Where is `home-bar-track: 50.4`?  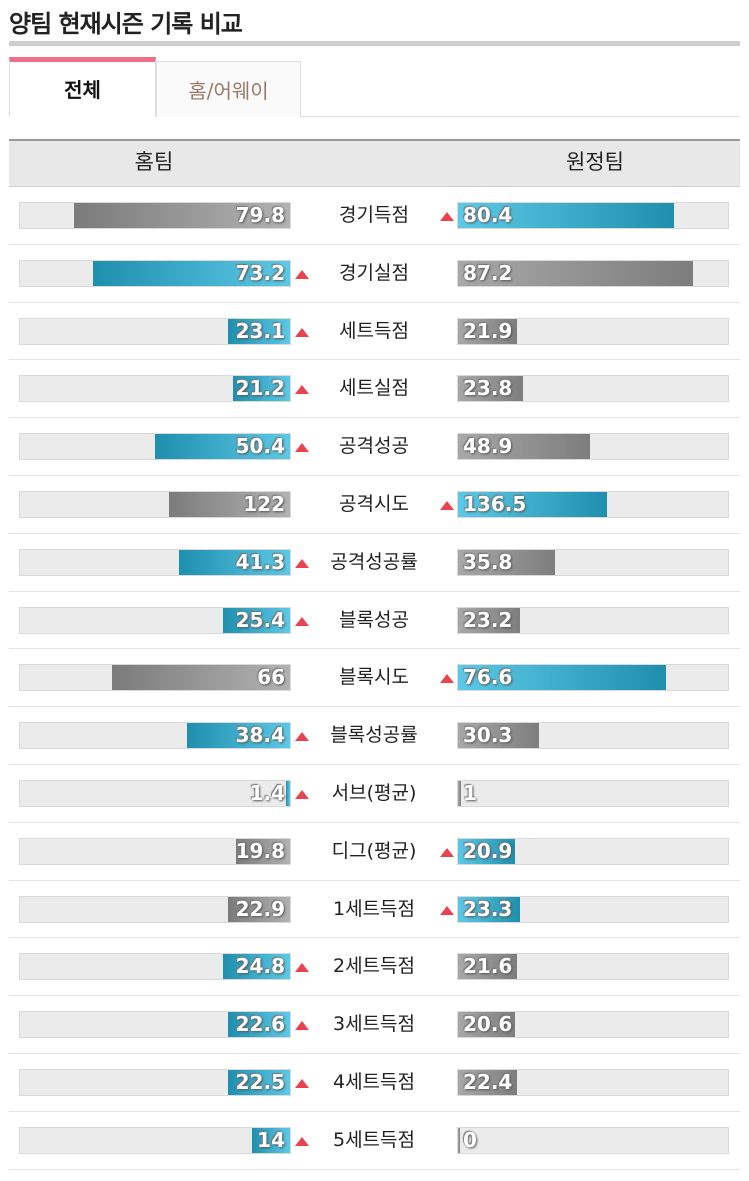
home-bar-track: 50.4 is located at coordinates (155, 447).